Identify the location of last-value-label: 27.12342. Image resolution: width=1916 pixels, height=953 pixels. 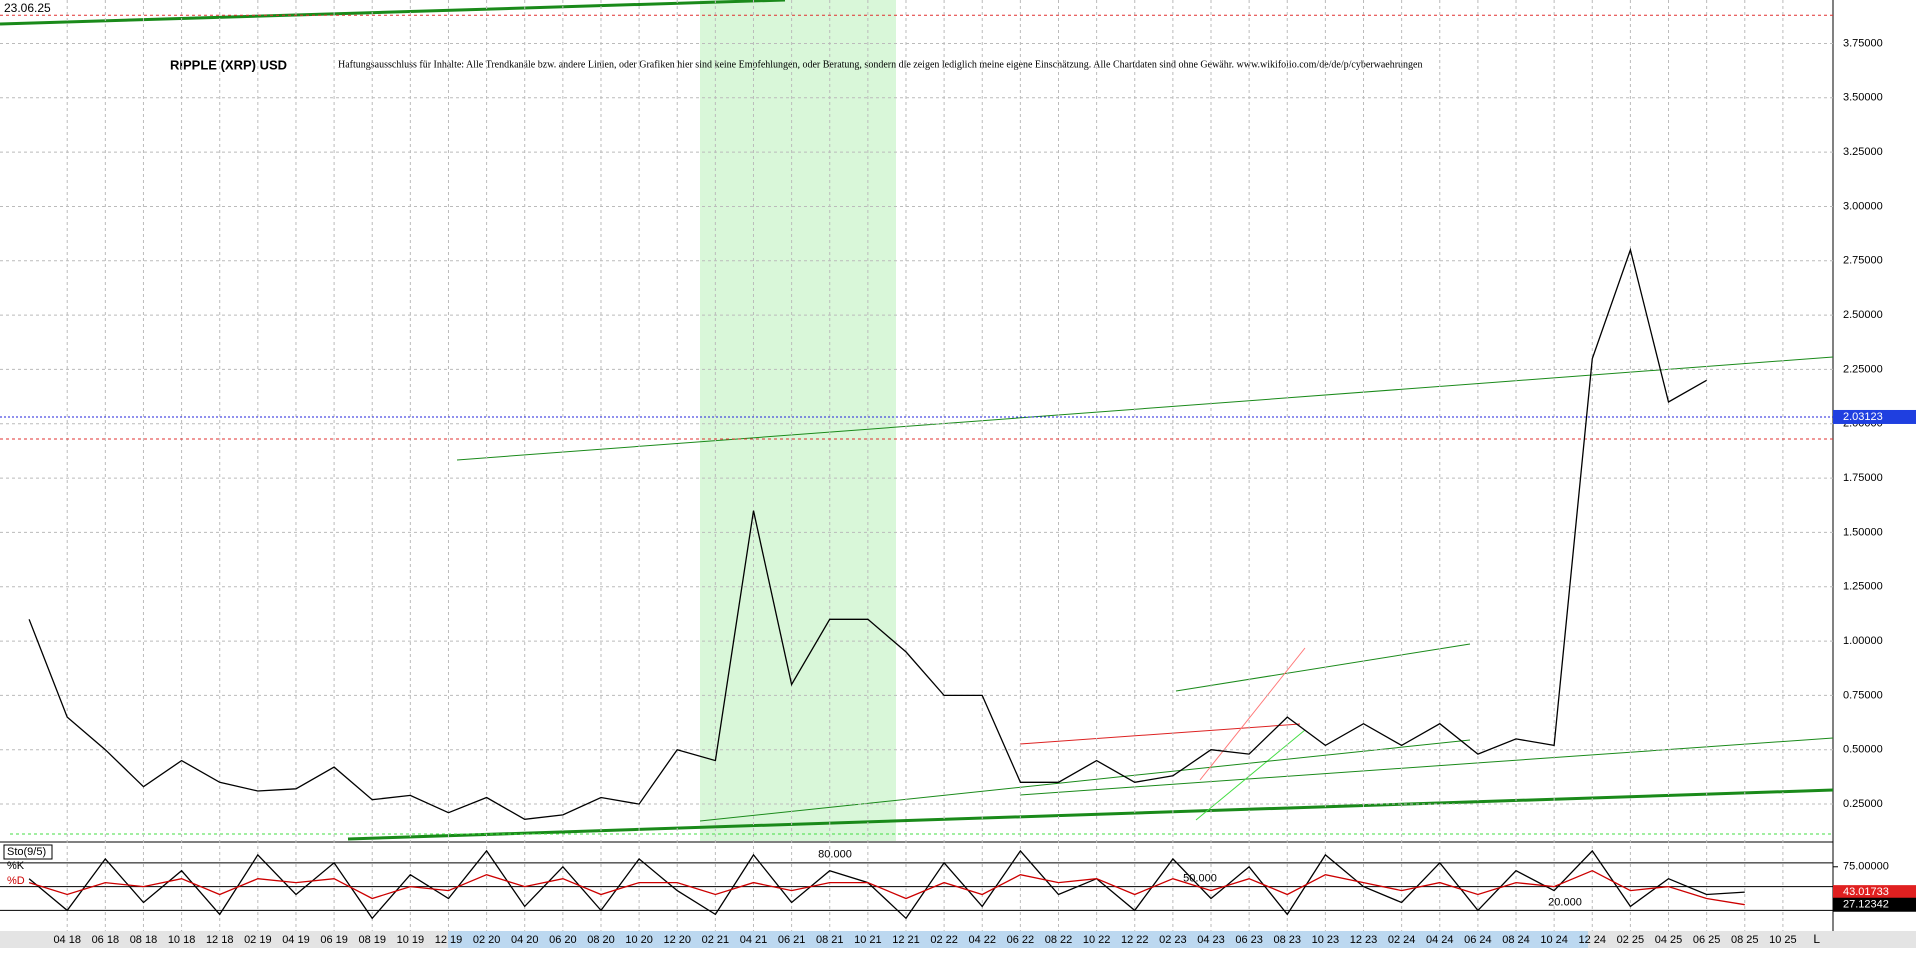
(1866, 905).